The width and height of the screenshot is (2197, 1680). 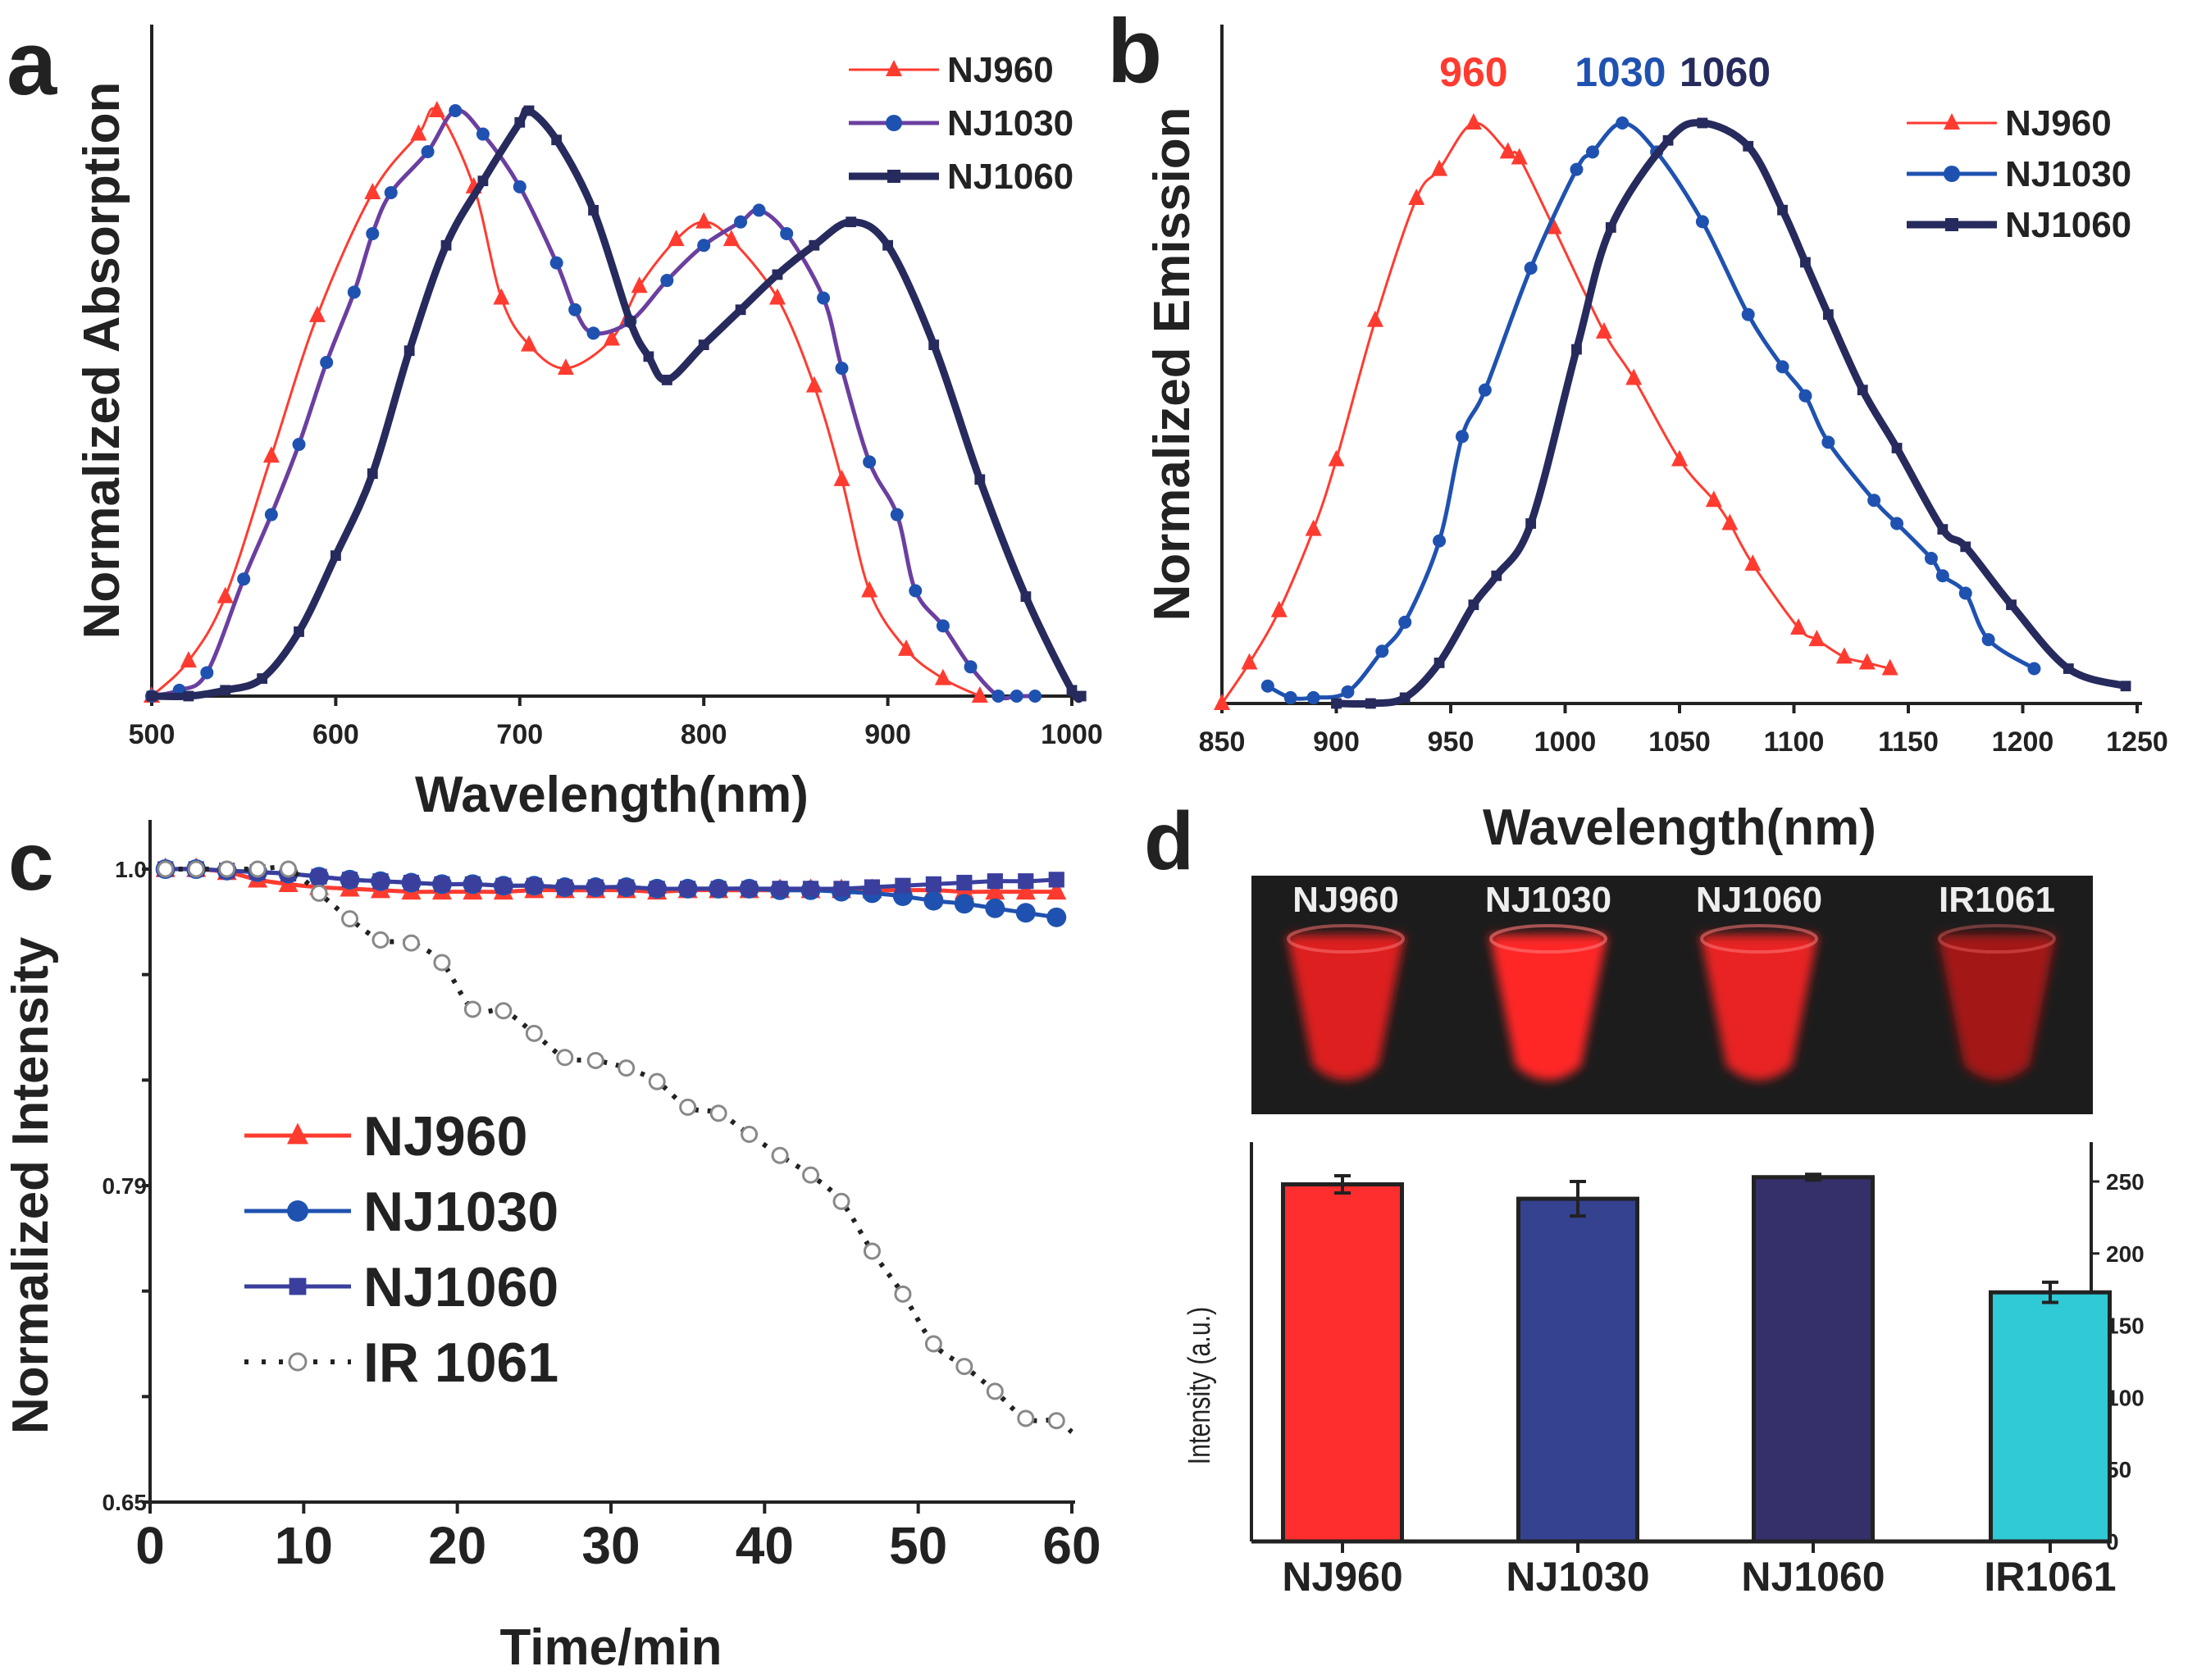 What do you see at coordinates (1071, 1546) in the screenshot?
I see `x-tick-label: 60` at bounding box center [1071, 1546].